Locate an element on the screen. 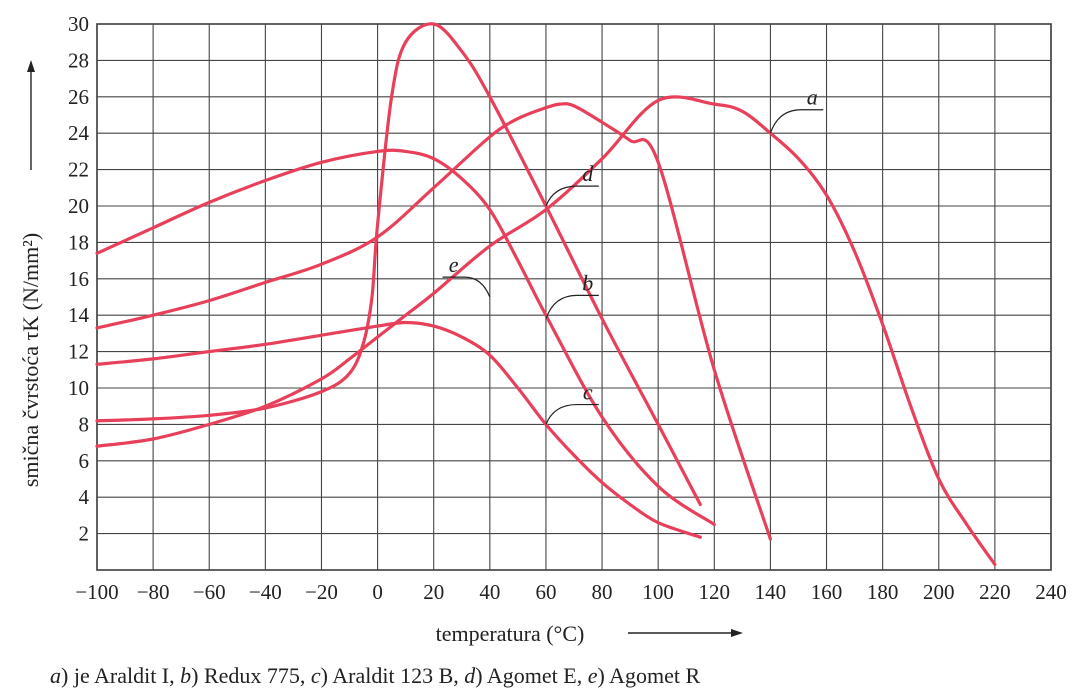  x-tick-label: 120 is located at coordinates (715, 592).